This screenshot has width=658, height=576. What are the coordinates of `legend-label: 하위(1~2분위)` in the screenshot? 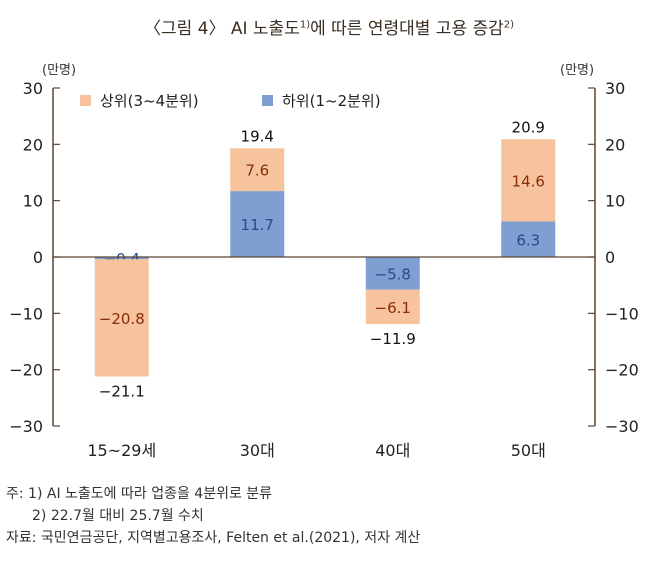 It's located at (331, 101).